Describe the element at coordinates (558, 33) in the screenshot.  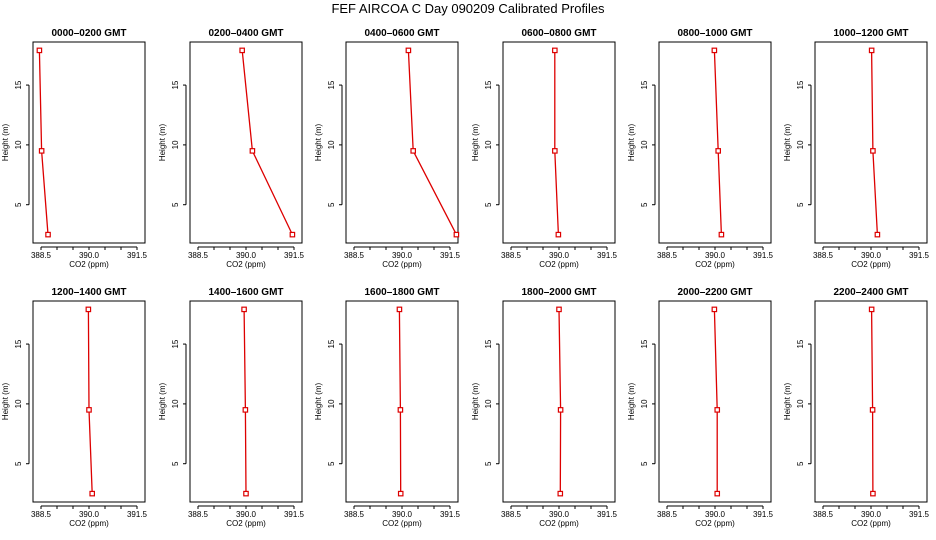
I see `panel-title: 0600–0800 GMT` at that location.